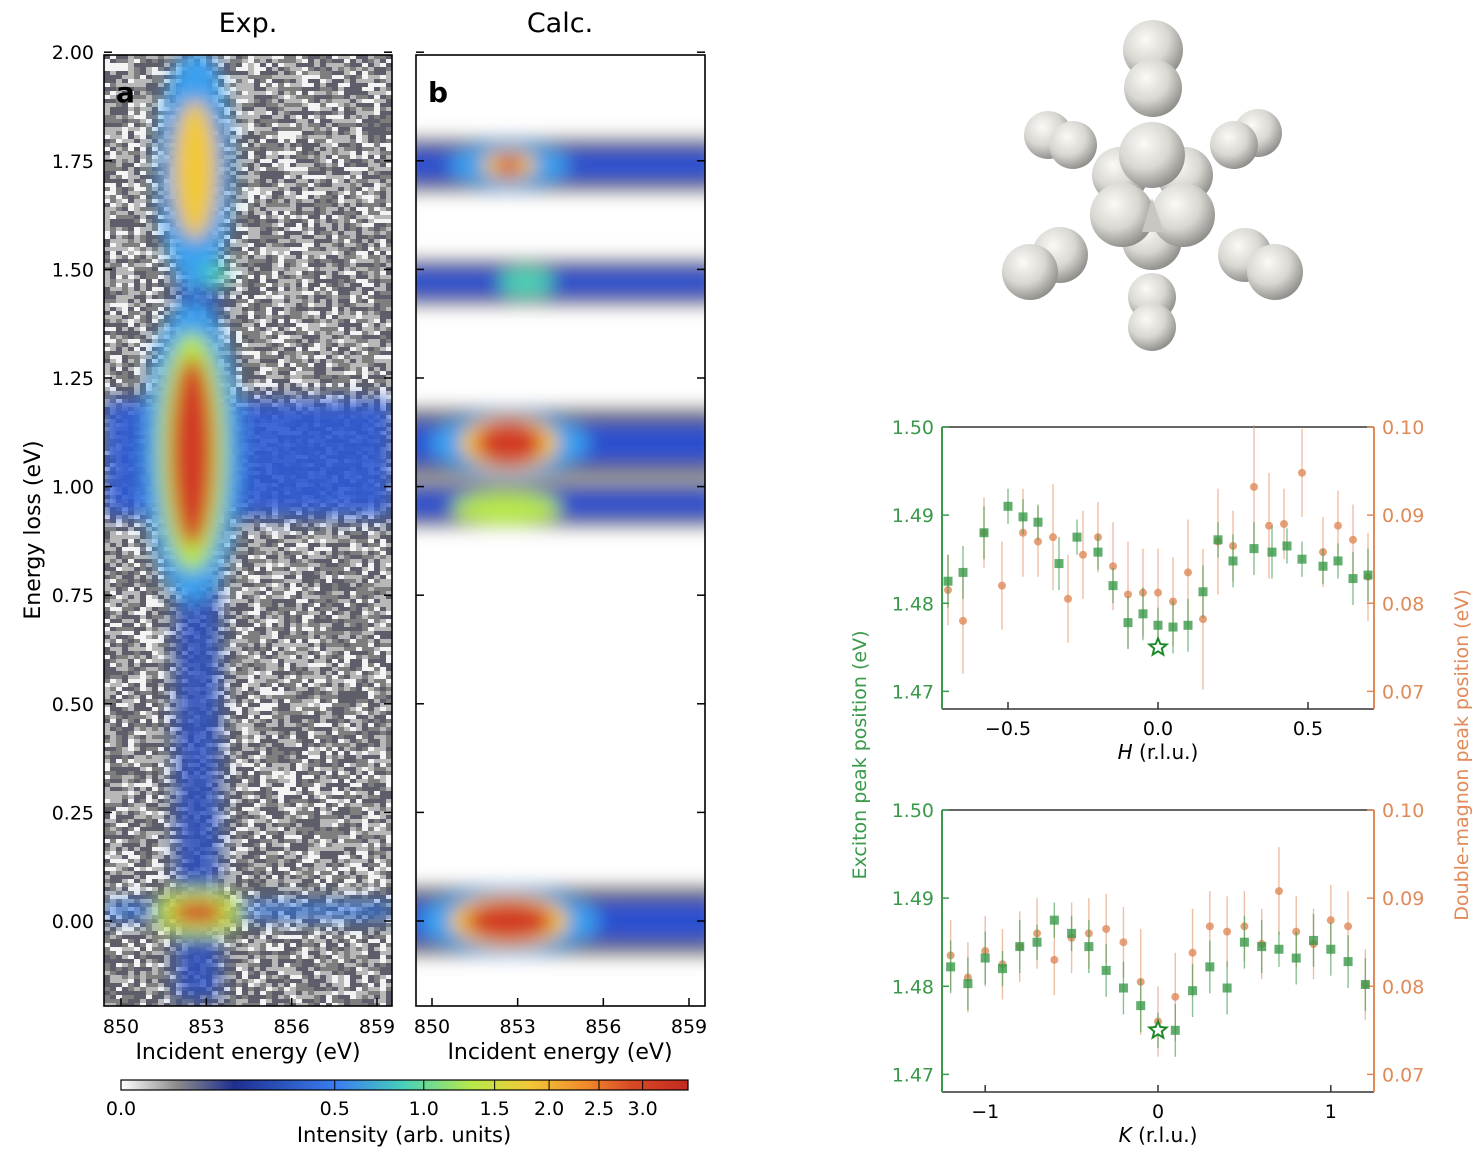  I want to click on panel-a-title: Exp., so click(248, 23).